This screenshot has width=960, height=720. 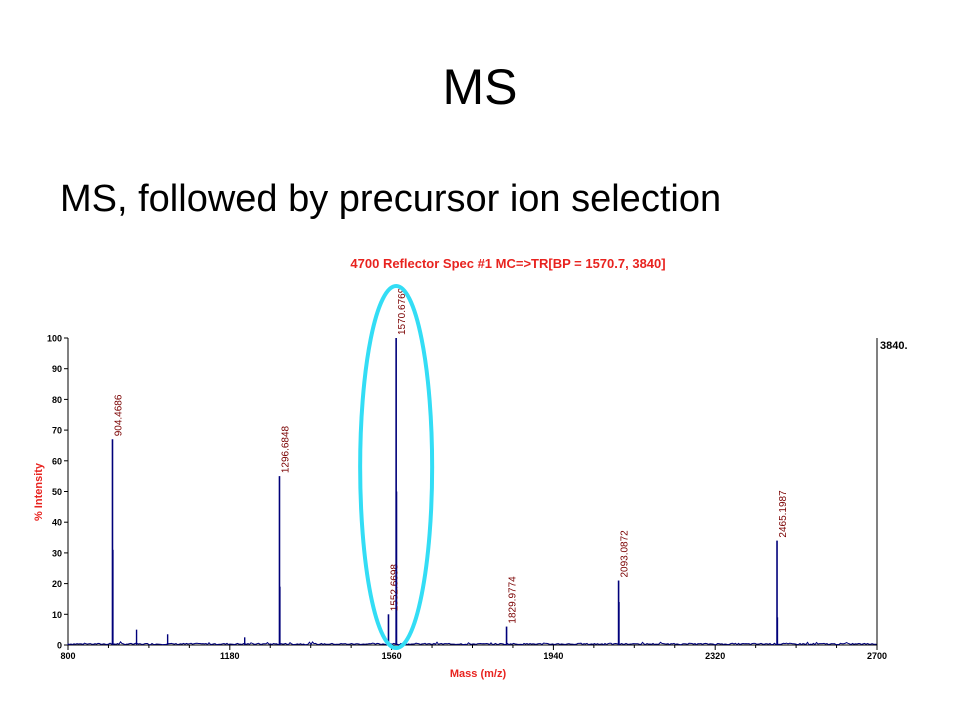 I want to click on peak-label: 1829.9774, so click(x=513, y=600).